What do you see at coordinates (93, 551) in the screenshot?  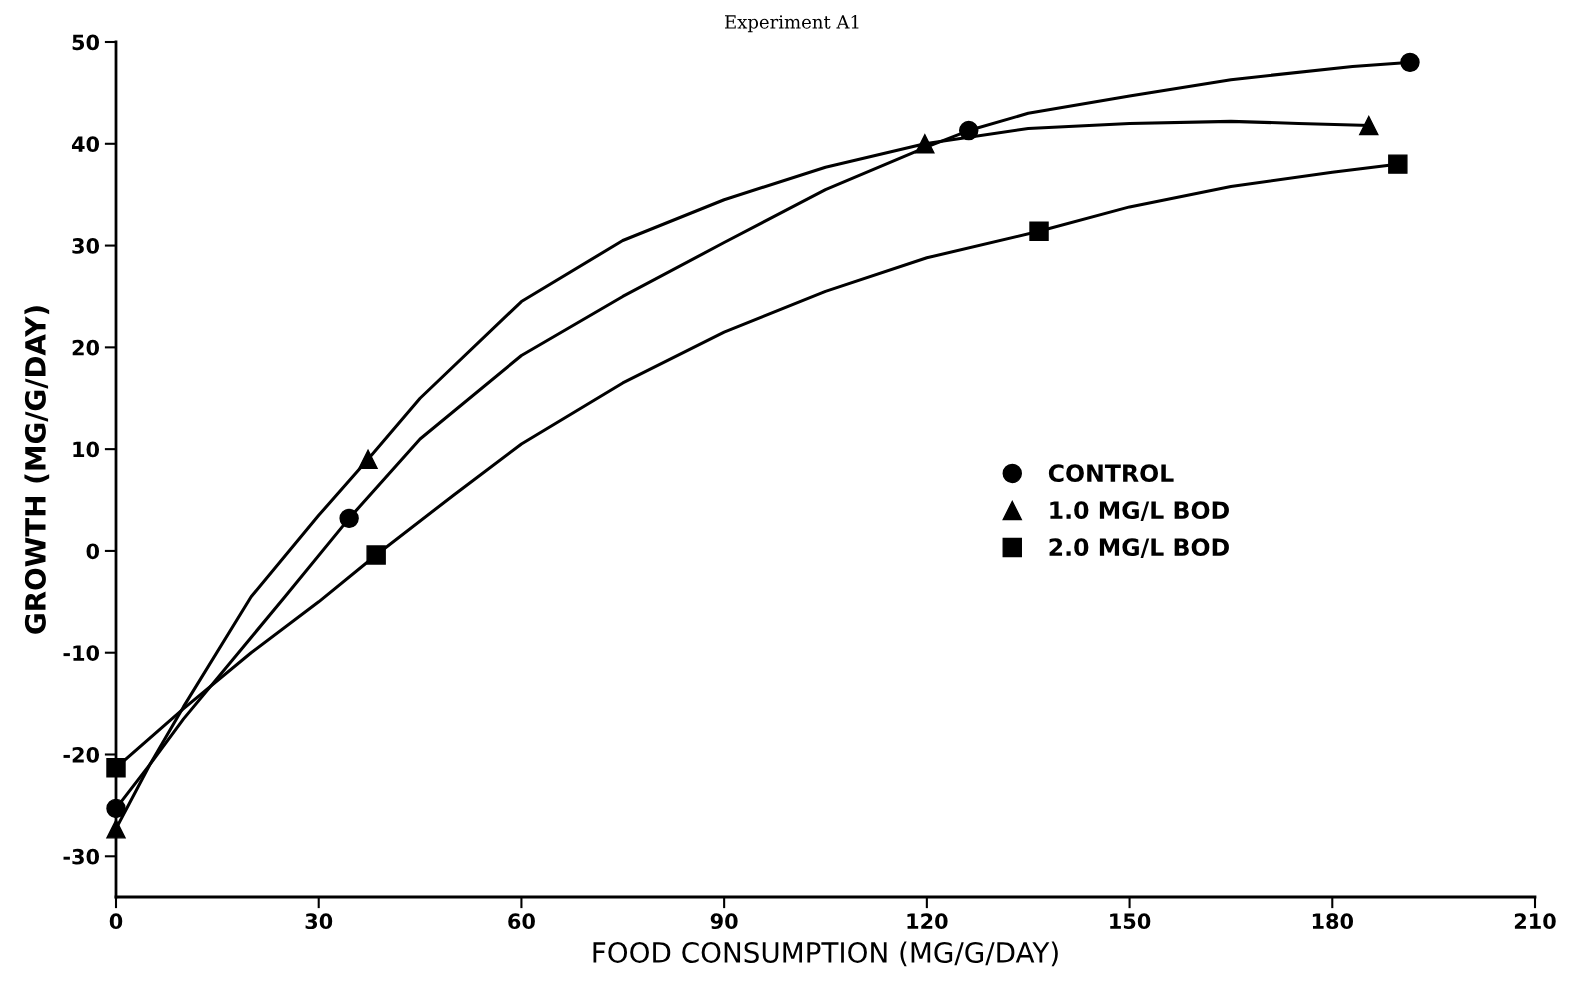 I see `y-tick-label: 0` at bounding box center [93, 551].